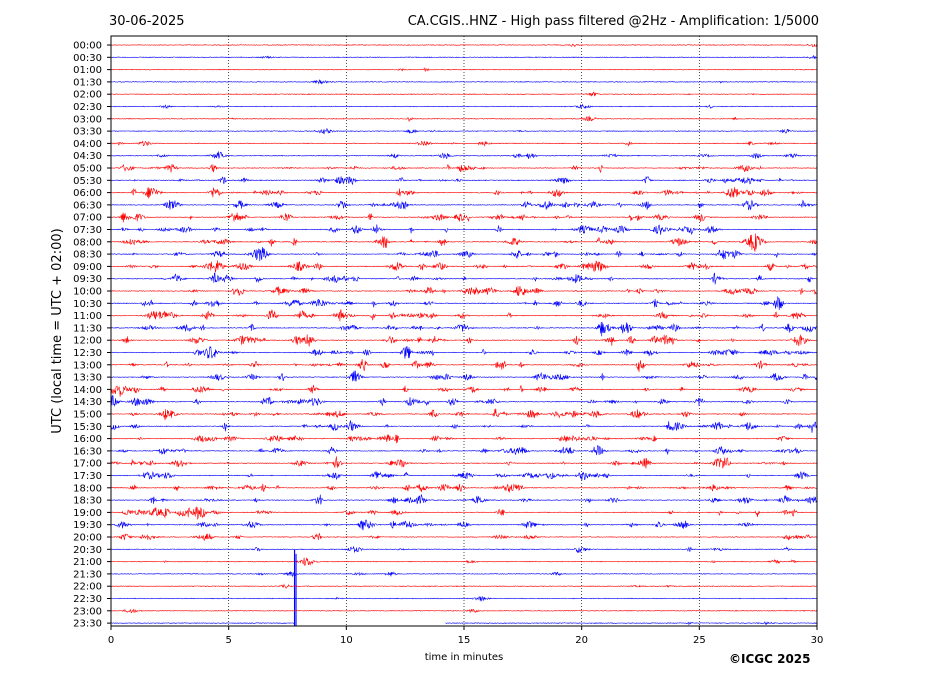 The width and height of the screenshot is (927, 696). Describe the element at coordinates (87, 513) in the screenshot. I see `y-tick-label: 19:00` at that location.